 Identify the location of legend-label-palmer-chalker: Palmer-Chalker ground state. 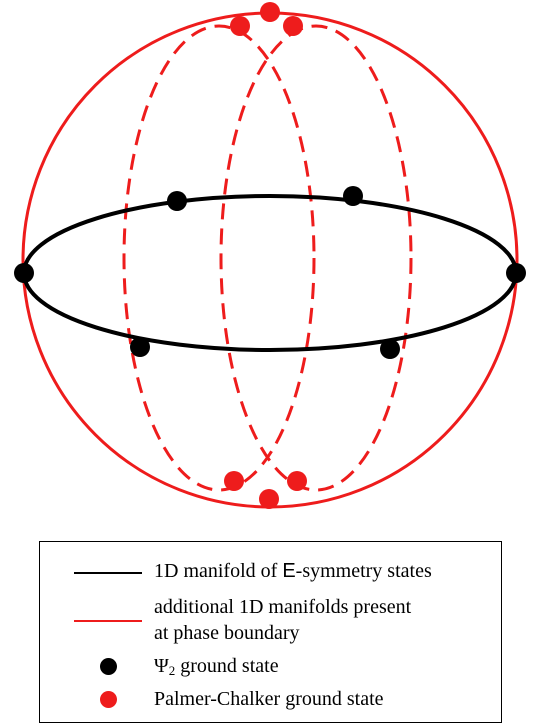
(269, 699).